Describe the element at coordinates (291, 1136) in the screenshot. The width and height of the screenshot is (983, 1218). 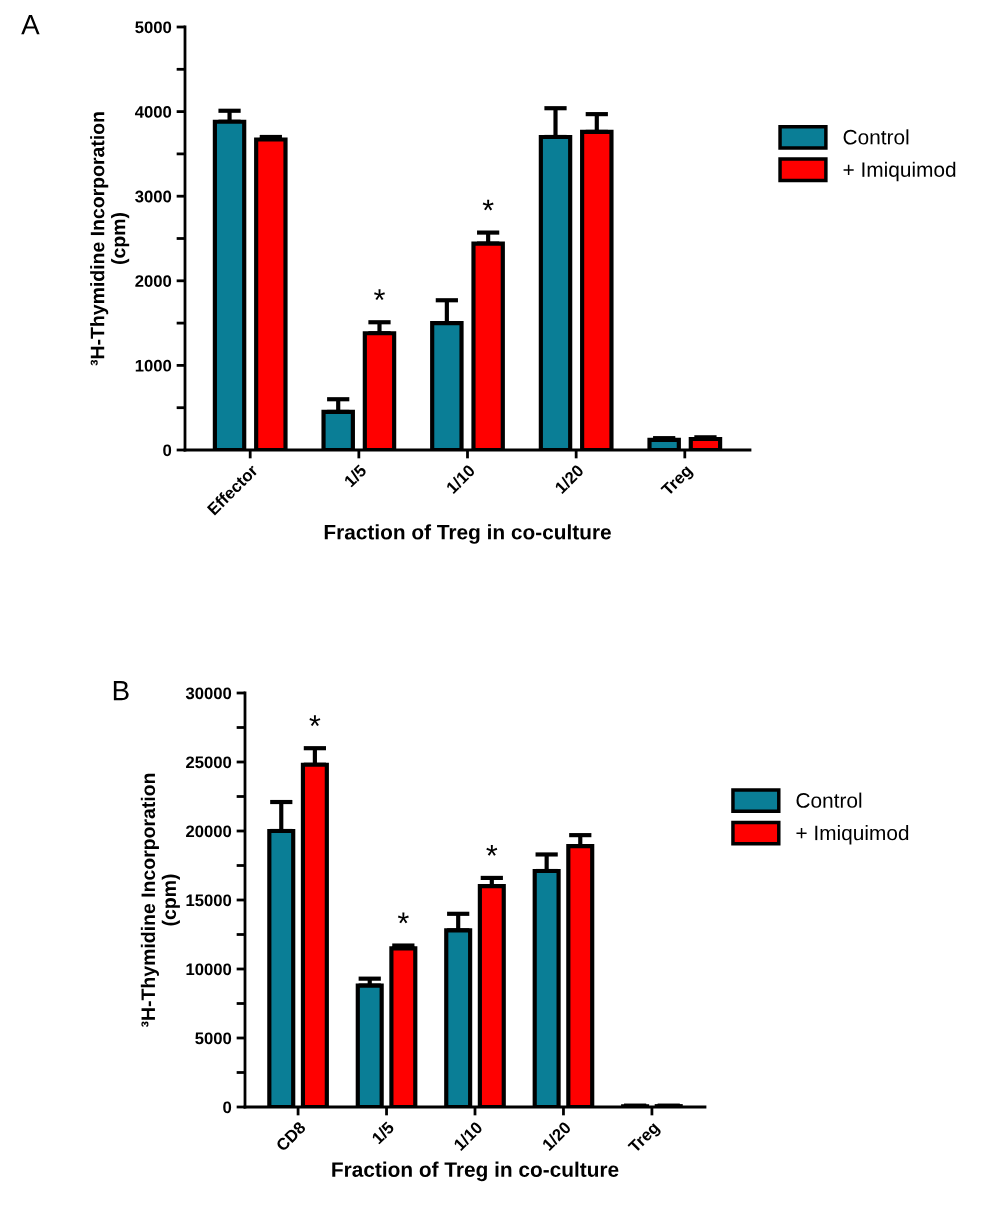
I see `x-tick-label: CD8` at that location.